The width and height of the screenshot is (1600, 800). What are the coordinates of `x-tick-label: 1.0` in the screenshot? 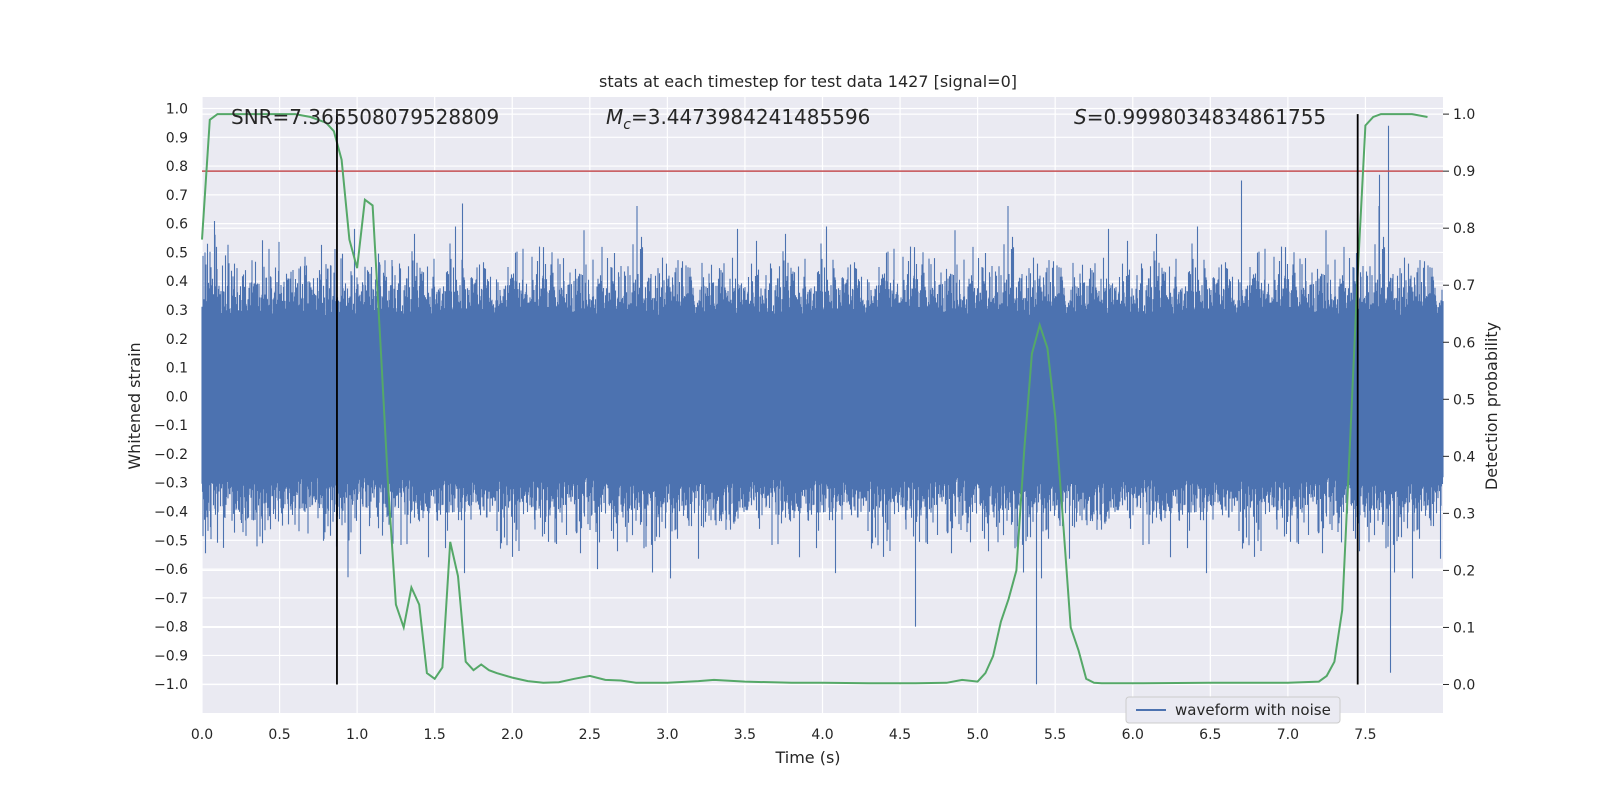 It's located at (357, 735).